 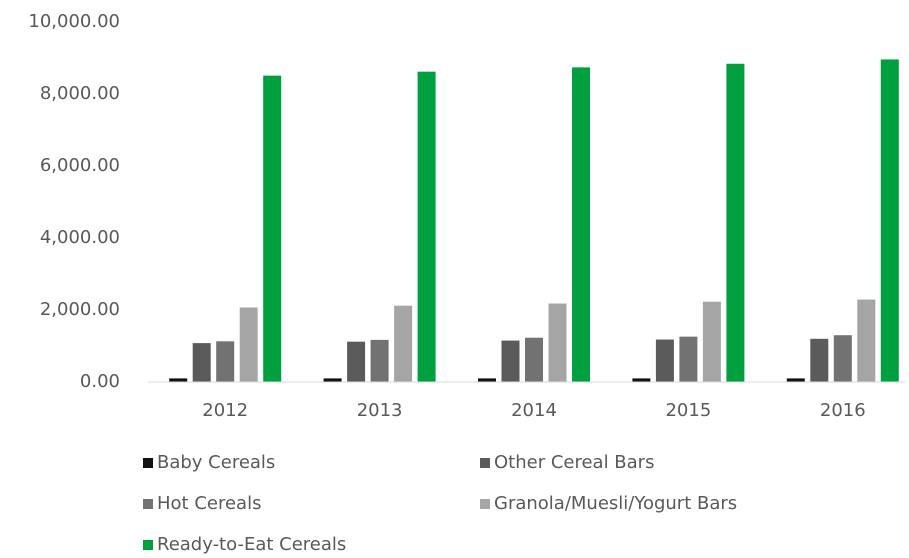 What do you see at coordinates (80, 309) in the screenshot?
I see `y-tick-label: 2,000.00` at bounding box center [80, 309].